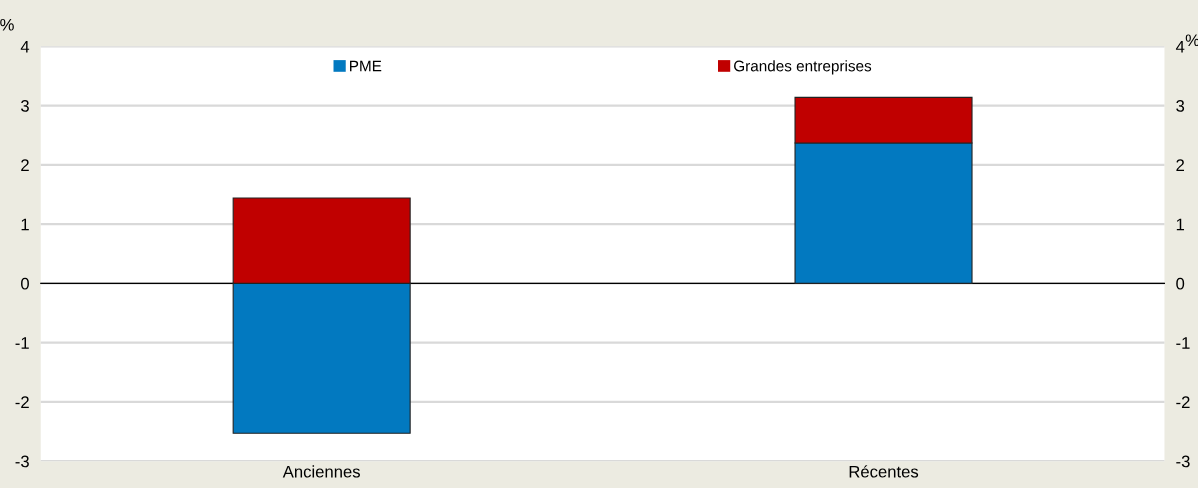 Image resolution: width=1198 pixels, height=488 pixels. What do you see at coordinates (884, 471) in the screenshot?
I see `x-tick-label: Récentes` at bounding box center [884, 471].